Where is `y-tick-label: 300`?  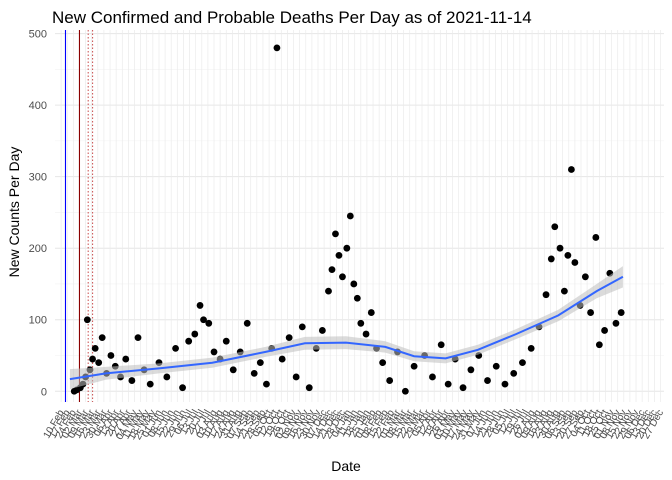 y-tick-label: 300 is located at coordinates (38, 178).